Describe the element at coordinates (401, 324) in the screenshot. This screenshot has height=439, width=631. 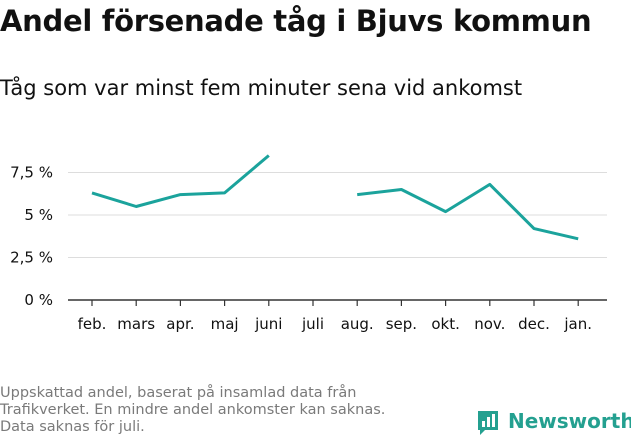
I see `x-tick-label: sep.` at that location.